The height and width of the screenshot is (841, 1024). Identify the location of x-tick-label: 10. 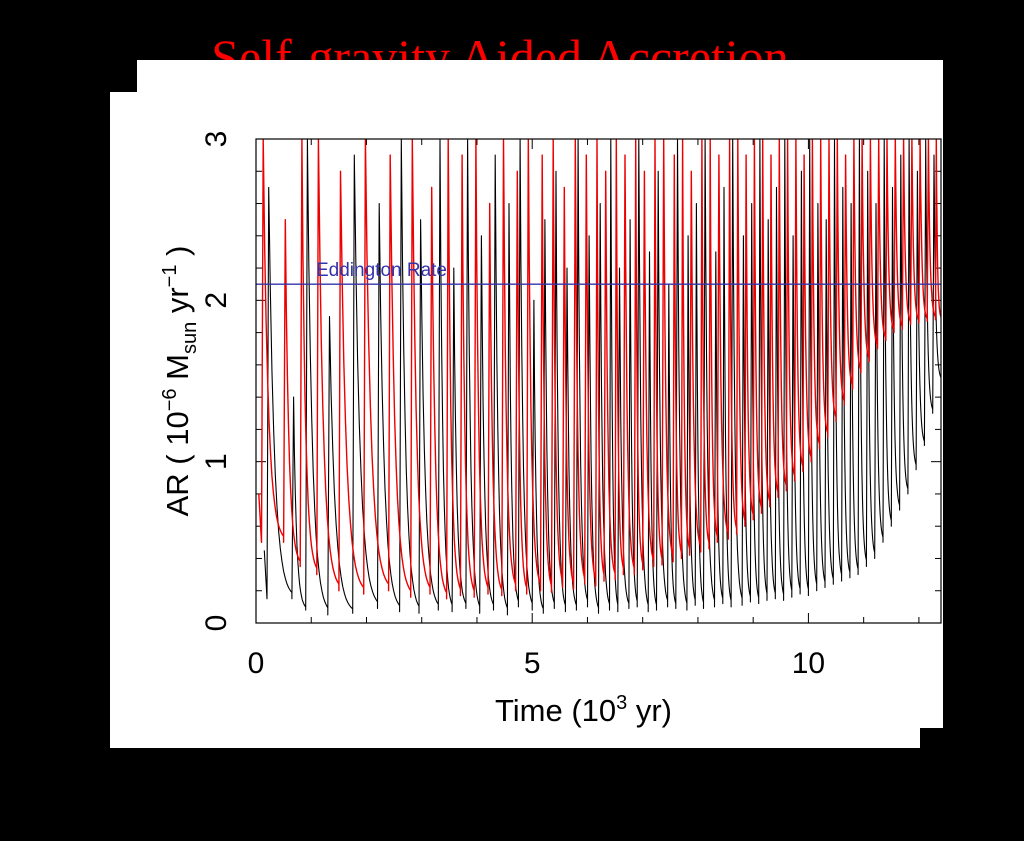
(808, 663).